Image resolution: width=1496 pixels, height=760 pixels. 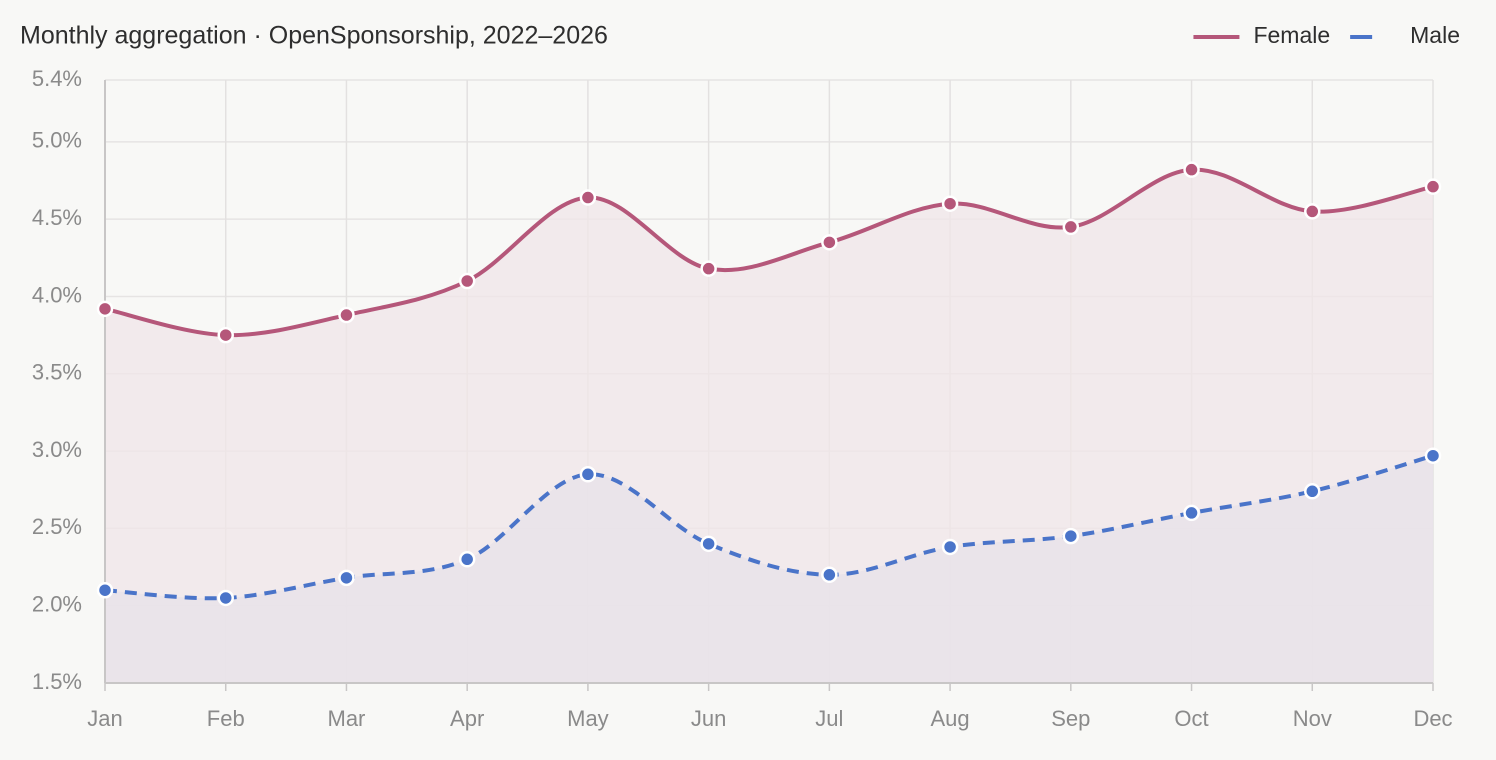 What do you see at coordinates (226, 718) in the screenshot?
I see `x-tick-label: Feb` at bounding box center [226, 718].